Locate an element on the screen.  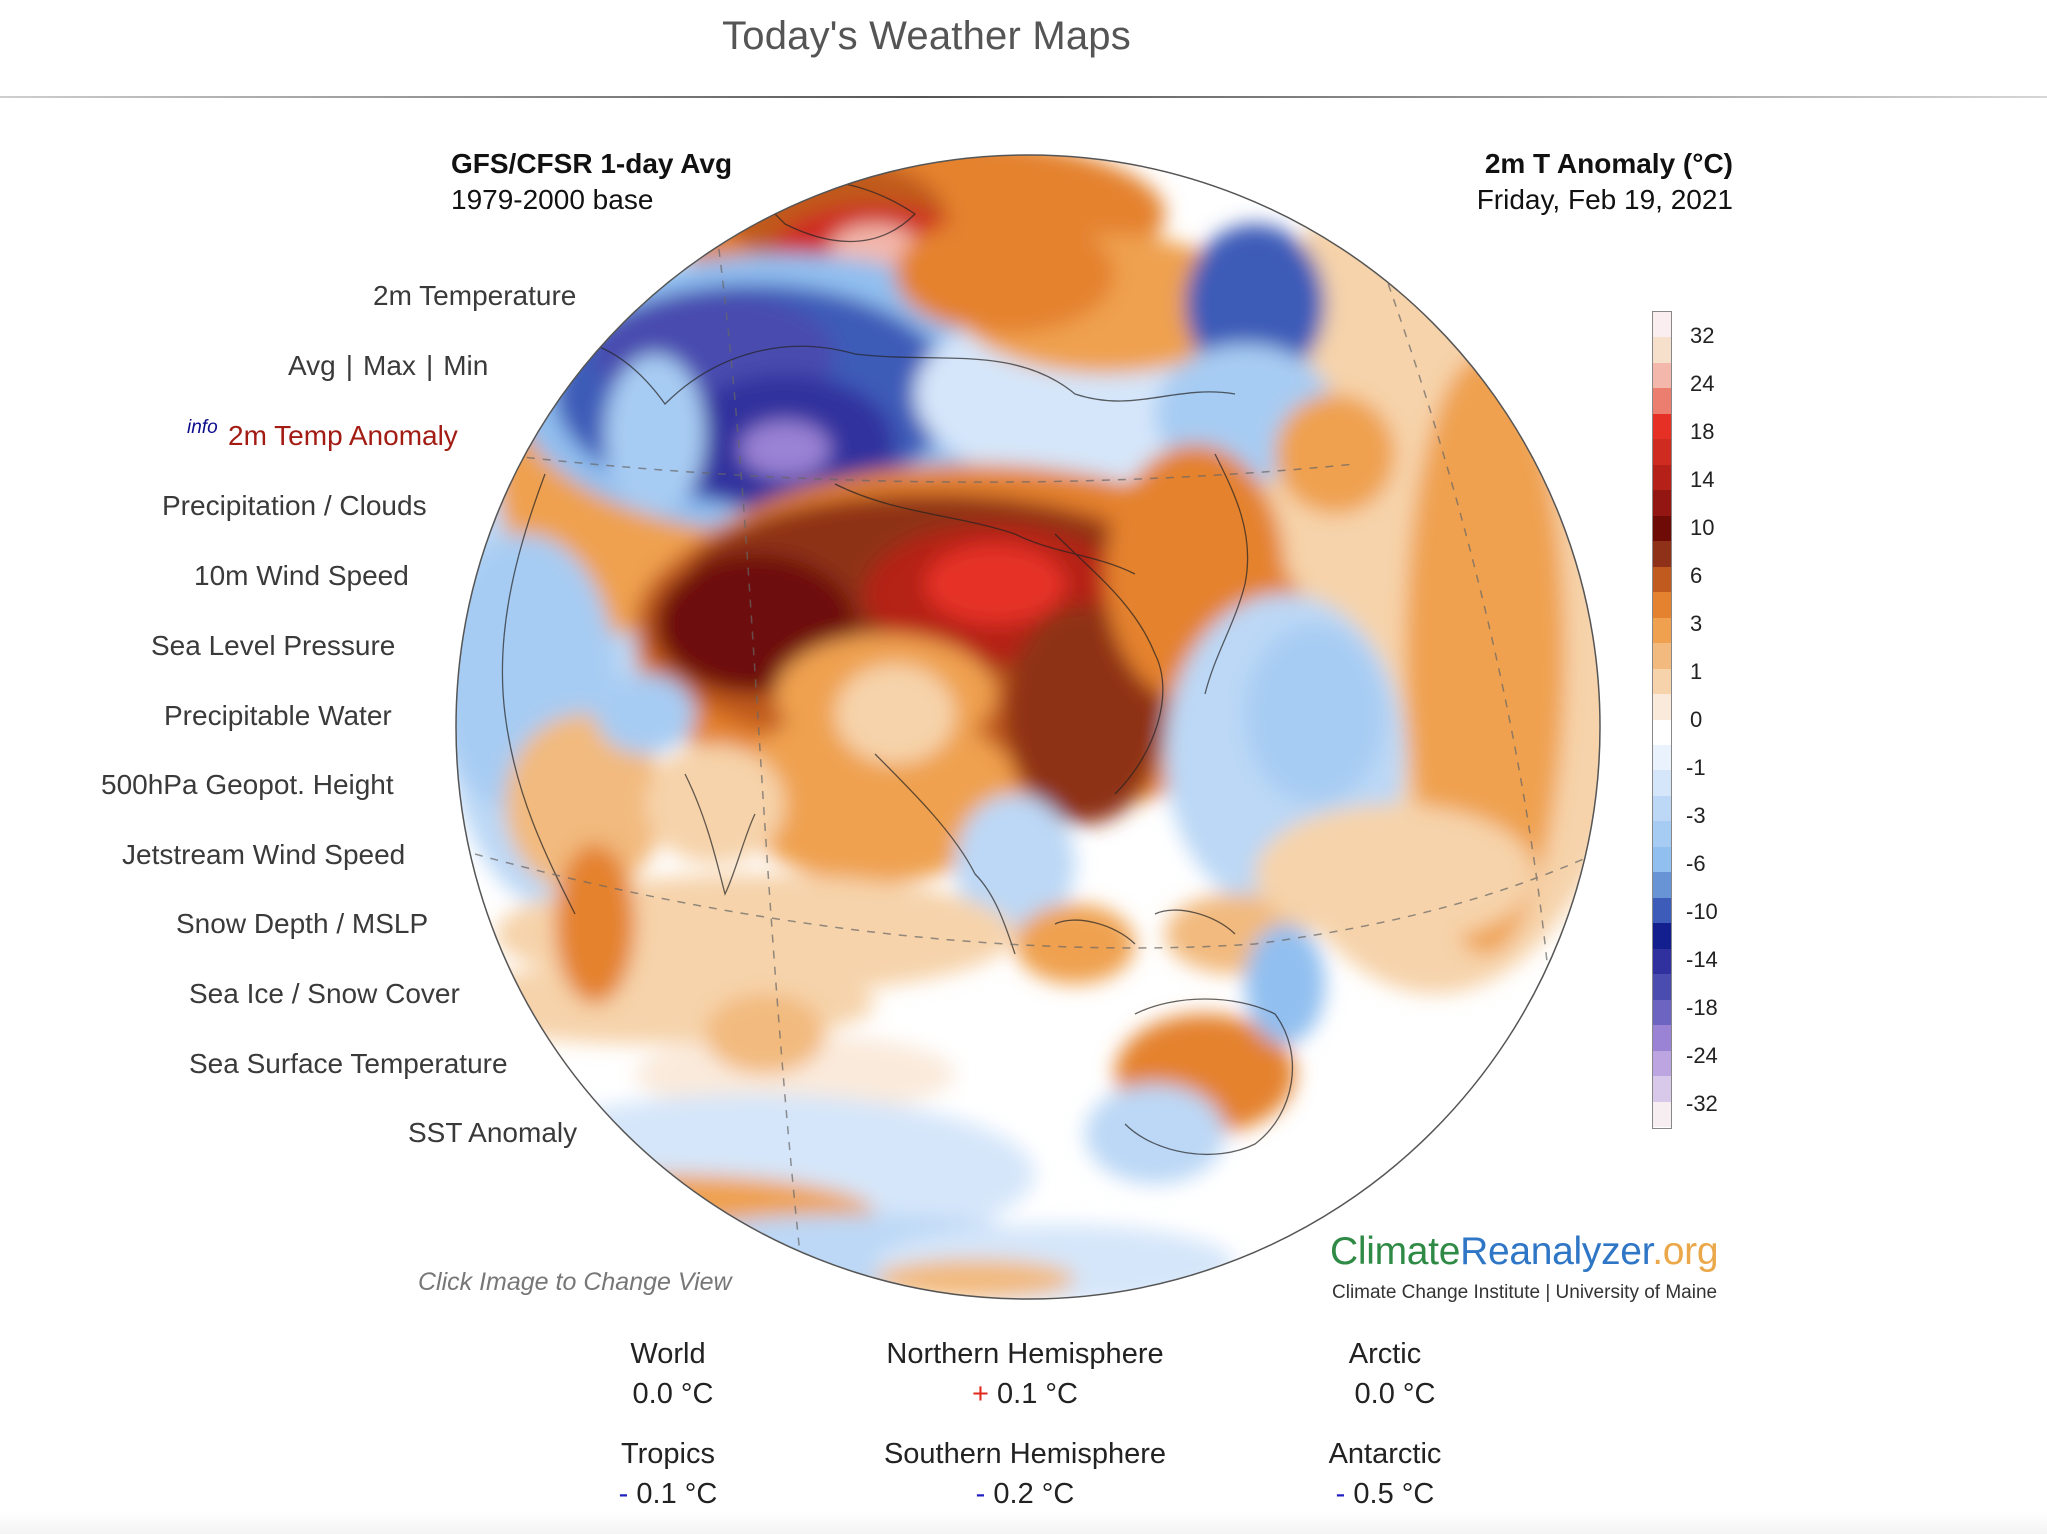
model-title: GFS/CFSR 1-day Avg is located at coordinates (592, 163).